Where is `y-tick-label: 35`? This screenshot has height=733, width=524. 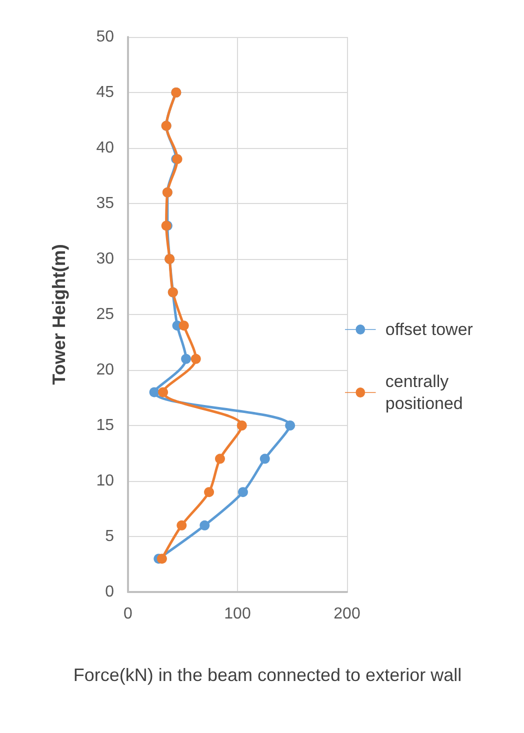 y-tick-label: 35 is located at coordinates (105, 203).